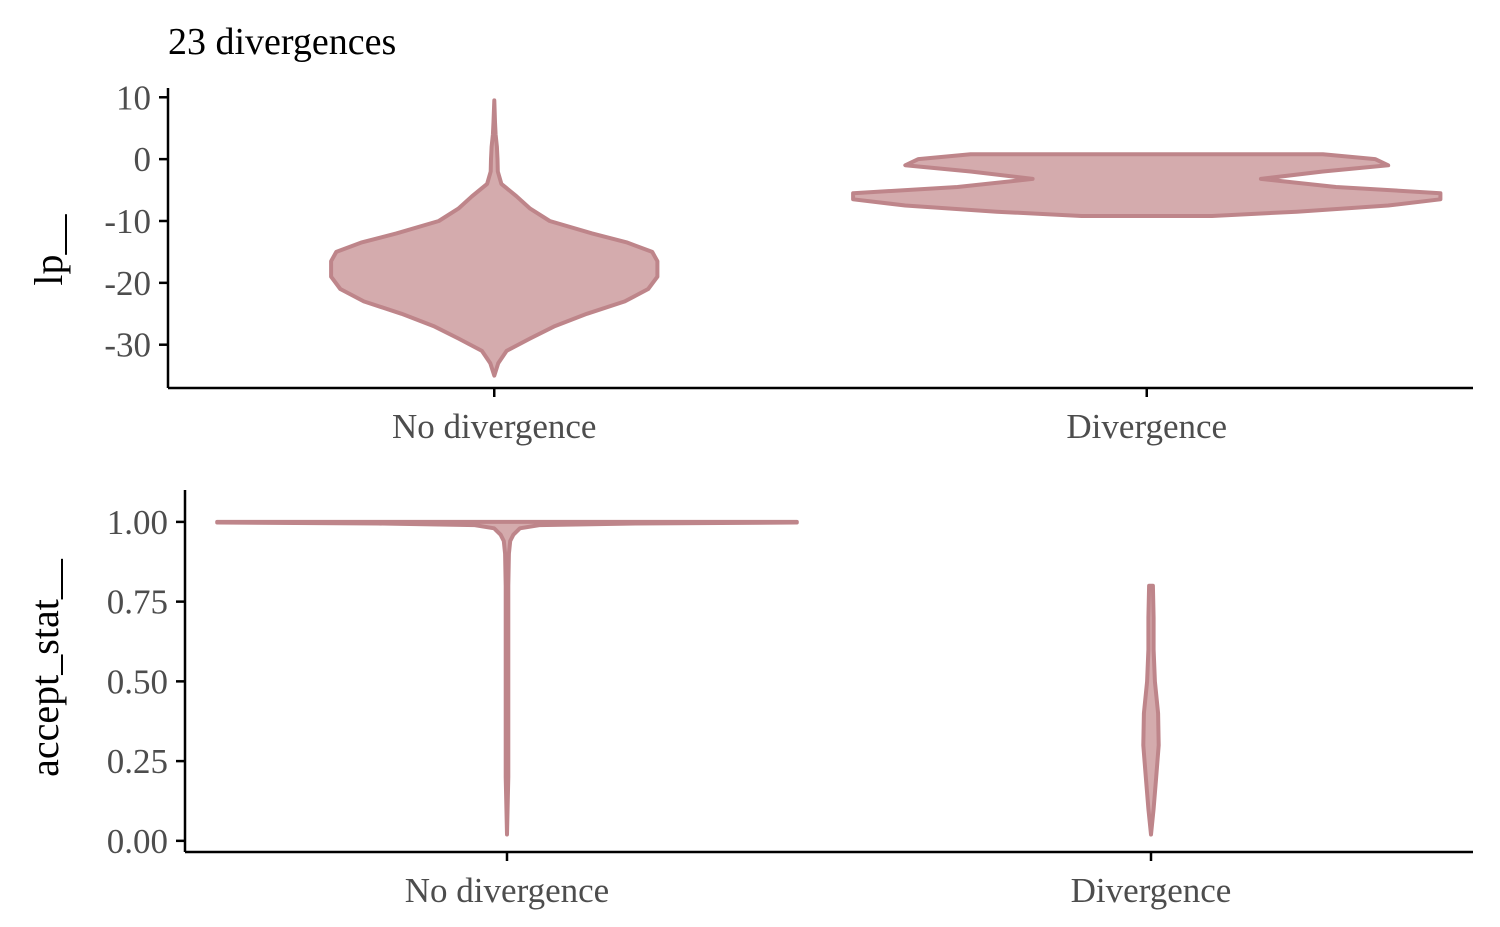 The height and width of the screenshot is (927, 1500). What do you see at coordinates (137, 681) in the screenshot?
I see `y-tick-label: 0.50` at bounding box center [137, 681].